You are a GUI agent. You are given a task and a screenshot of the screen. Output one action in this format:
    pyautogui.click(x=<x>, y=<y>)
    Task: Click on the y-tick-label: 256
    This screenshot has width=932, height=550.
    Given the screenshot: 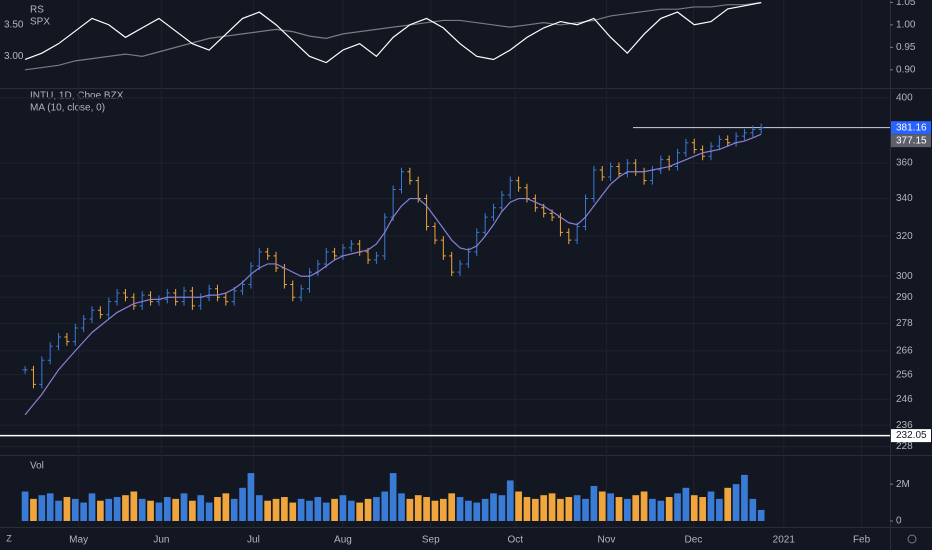 What is the action you would take?
    pyautogui.click(x=904, y=374)
    